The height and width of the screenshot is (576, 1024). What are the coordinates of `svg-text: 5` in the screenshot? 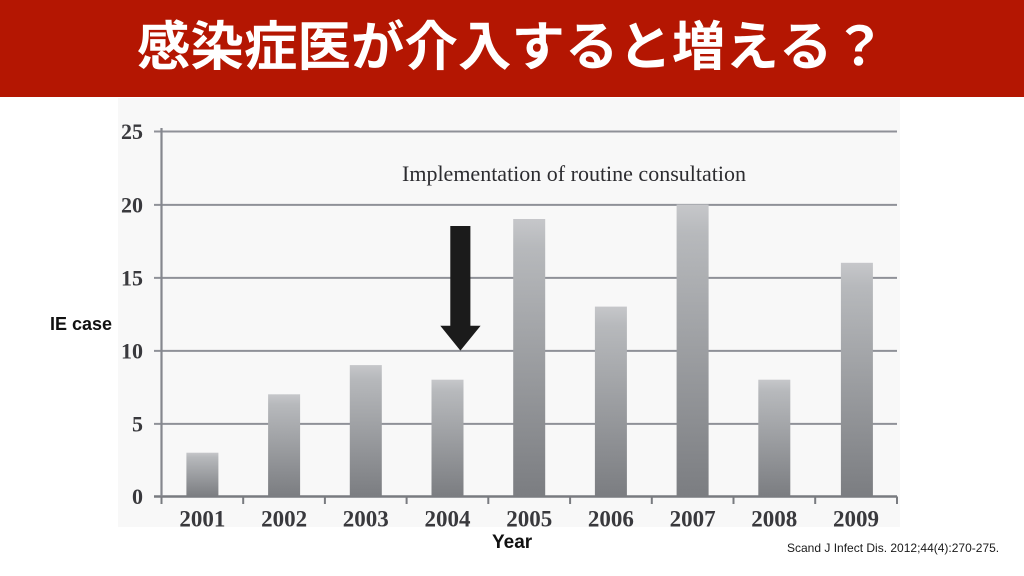 It's located at (137, 423).